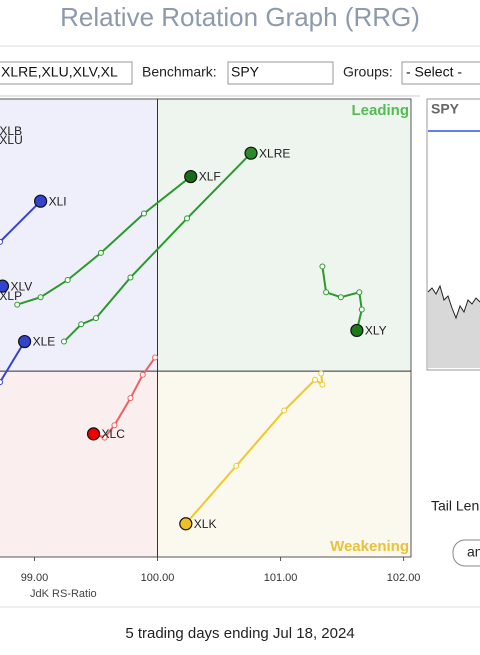 This screenshot has width=480, height=655. What do you see at coordinates (281, 578) in the screenshot?
I see `x-tick-label: 101.00` at bounding box center [281, 578].